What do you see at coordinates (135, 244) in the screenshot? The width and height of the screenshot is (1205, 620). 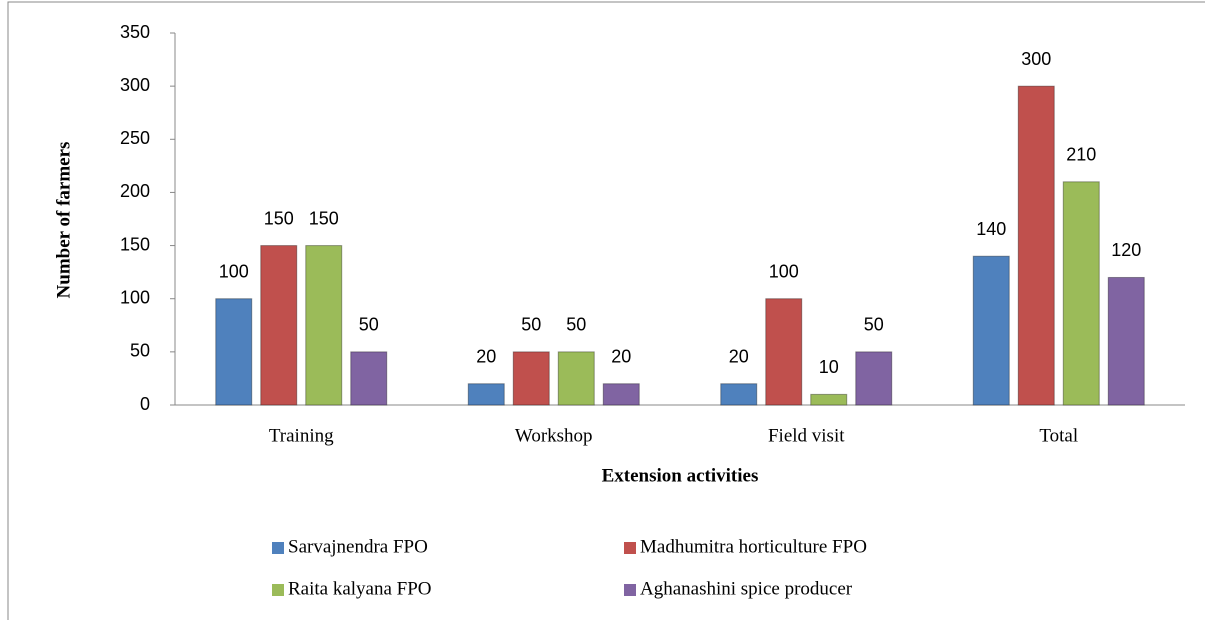 I see `y-tick-label: 150` at bounding box center [135, 244].